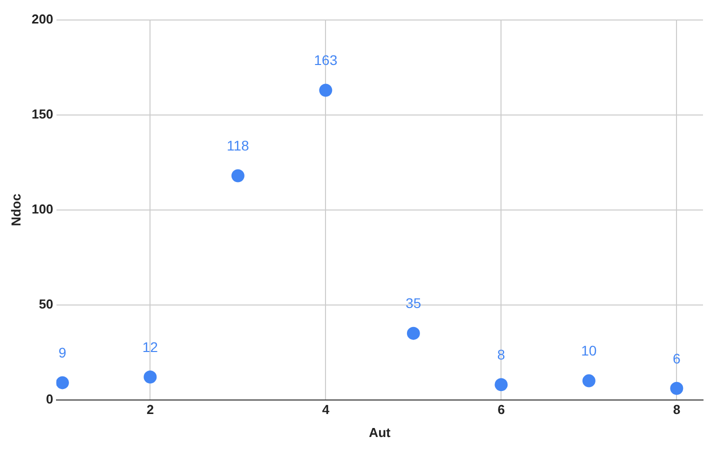  I want to click on y-tick-label: 150, so click(43, 114).